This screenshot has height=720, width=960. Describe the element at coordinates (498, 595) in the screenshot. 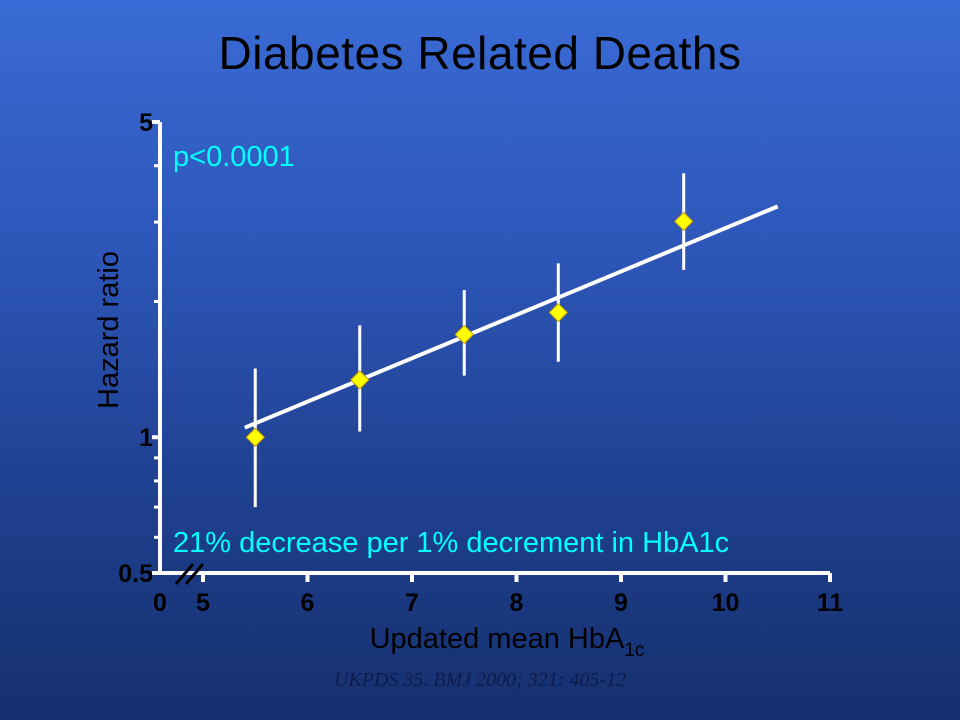

I see `x-ticks: 0 5 6 7 8 9 10 11` at that location.